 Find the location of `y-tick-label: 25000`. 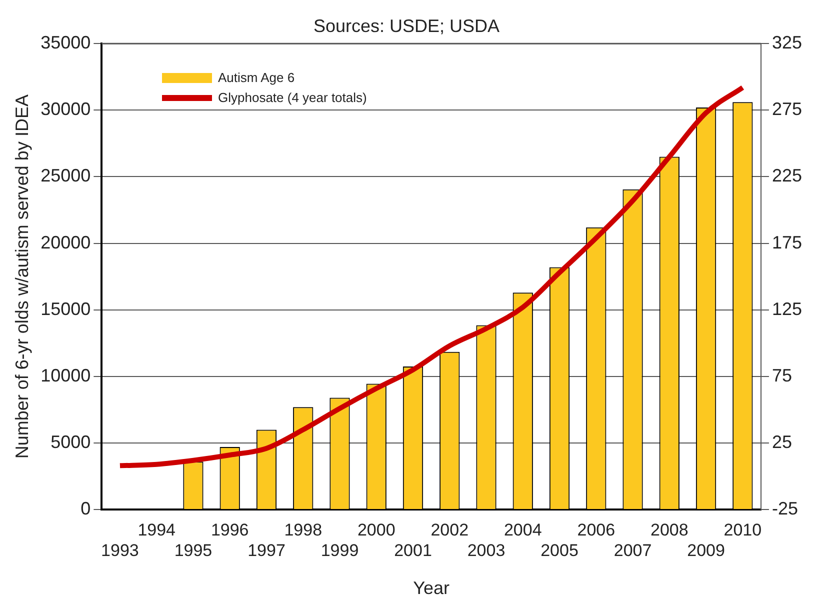

y-tick-label: 25000 is located at coordinates (65, 176).